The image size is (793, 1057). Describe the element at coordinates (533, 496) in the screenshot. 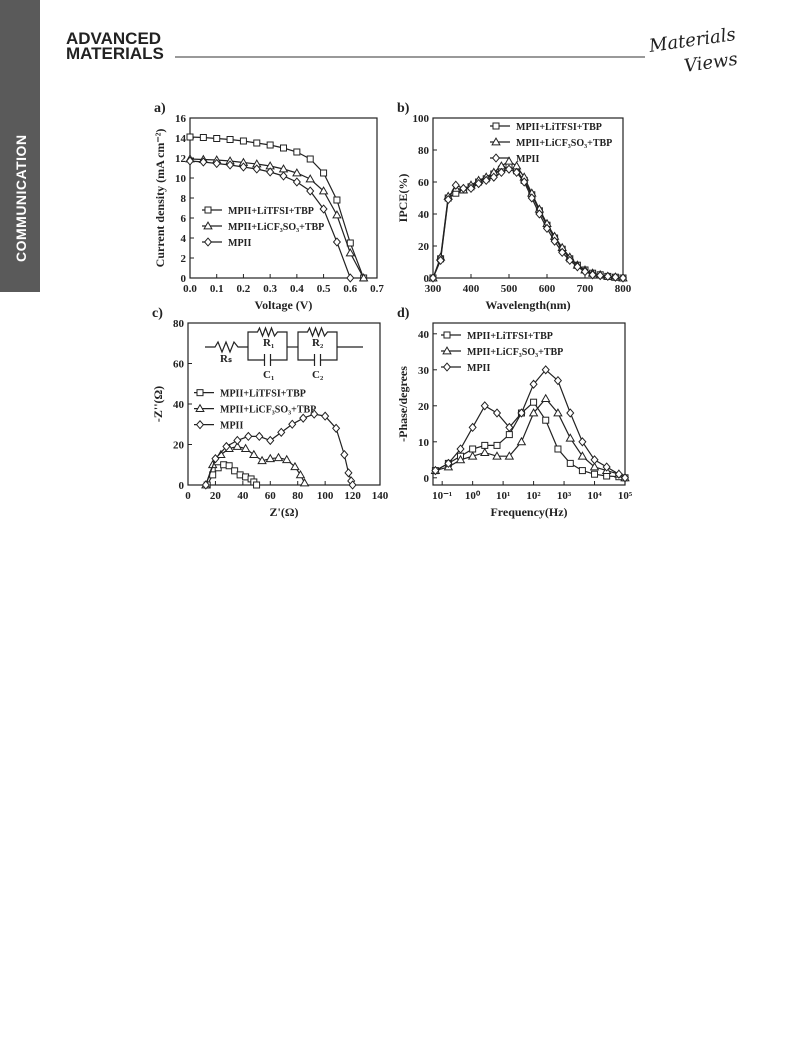

I see `x-tick-label: 10²` at that location.